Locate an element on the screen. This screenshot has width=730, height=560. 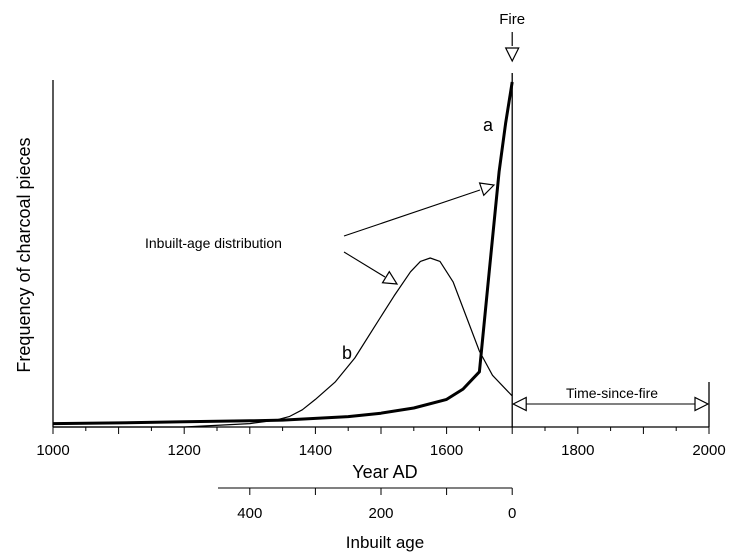
secondary-tick-label: 0 is located at coordinates (512, 513).